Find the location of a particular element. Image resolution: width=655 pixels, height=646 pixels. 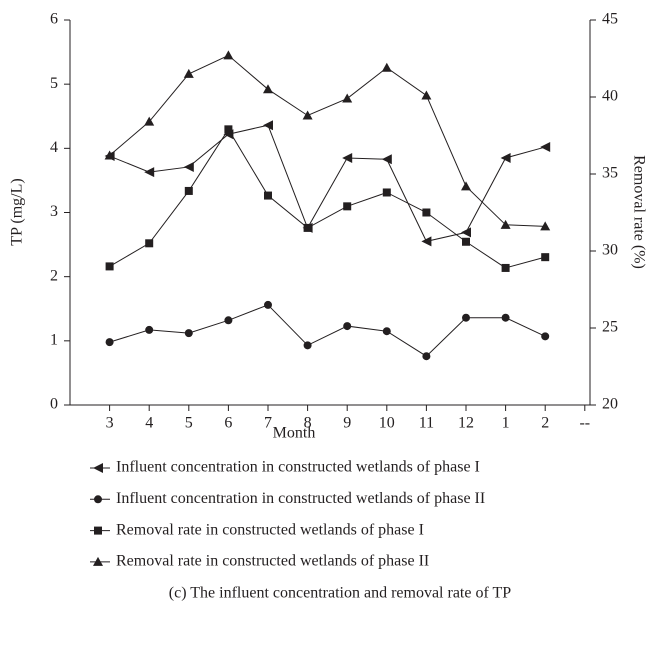

x-tick-label: 4 is located at coordinates (149, 423).